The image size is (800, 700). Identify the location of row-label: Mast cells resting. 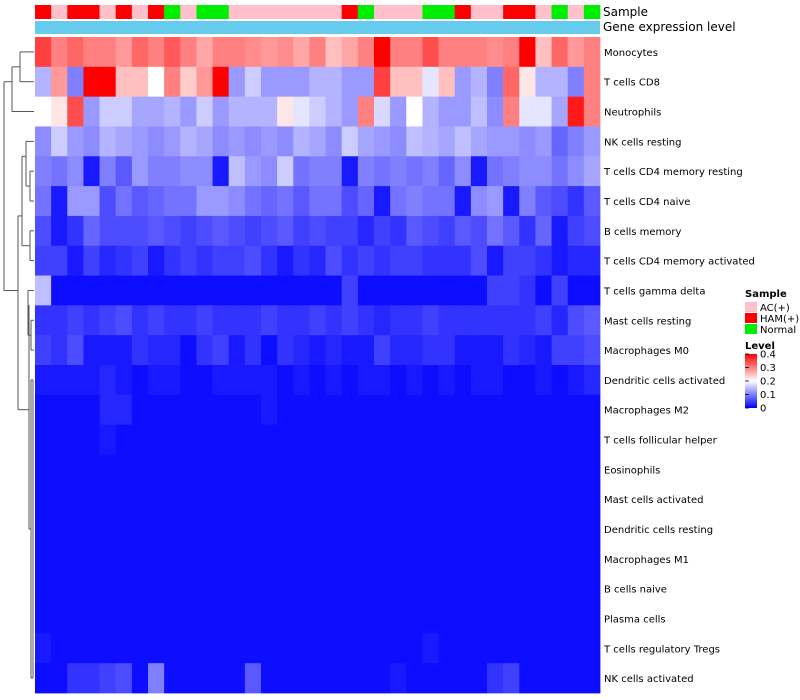
(647, 321).